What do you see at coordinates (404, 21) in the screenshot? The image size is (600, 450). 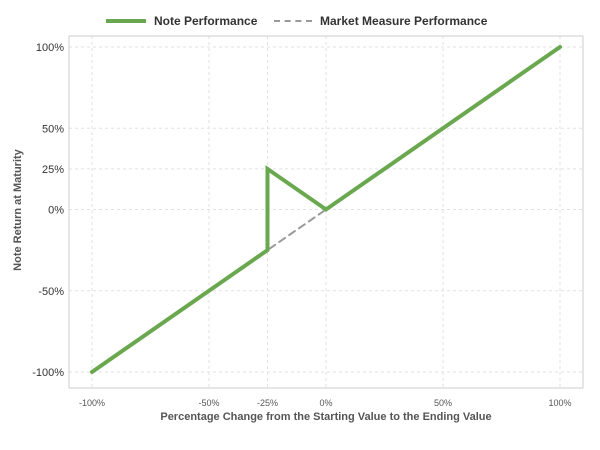 I see `legend-label-market-measure-performance: Market Measure Performance` at bounding box center [404, 21].